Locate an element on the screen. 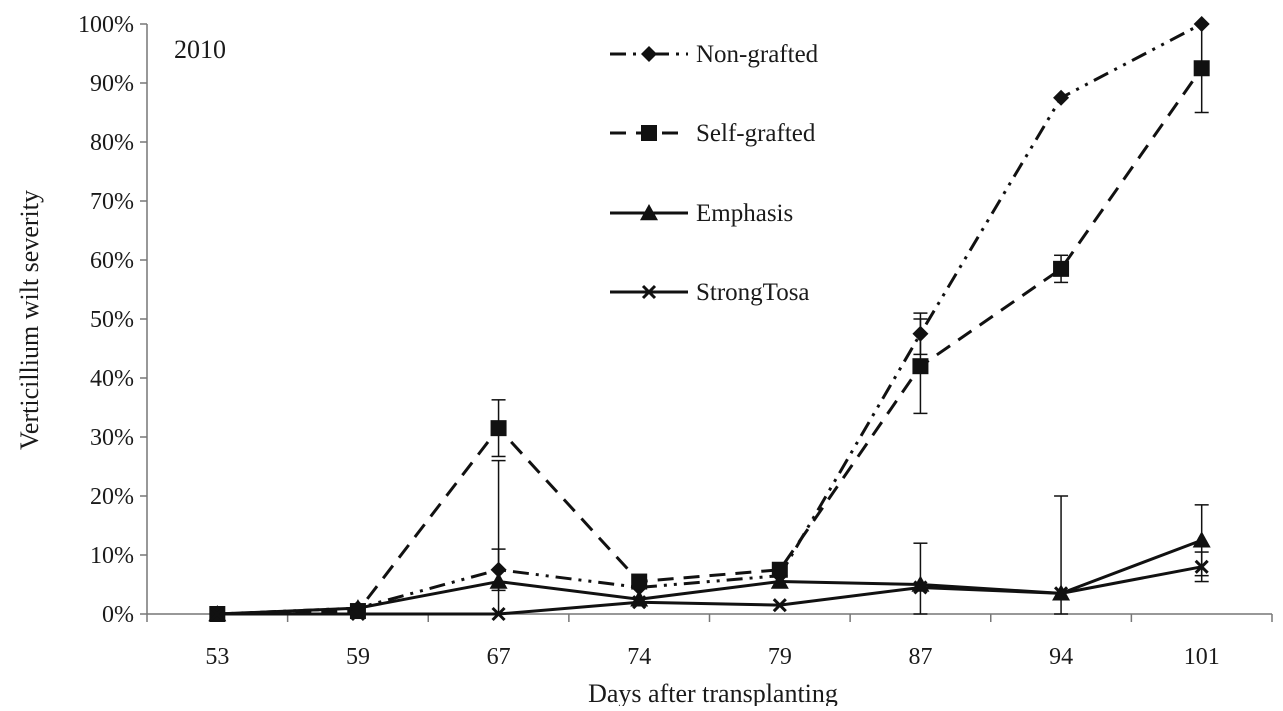 The width and height of the screenshot is (1283, 711). y-tick-label: 40% is located at coordinates (112, 379).